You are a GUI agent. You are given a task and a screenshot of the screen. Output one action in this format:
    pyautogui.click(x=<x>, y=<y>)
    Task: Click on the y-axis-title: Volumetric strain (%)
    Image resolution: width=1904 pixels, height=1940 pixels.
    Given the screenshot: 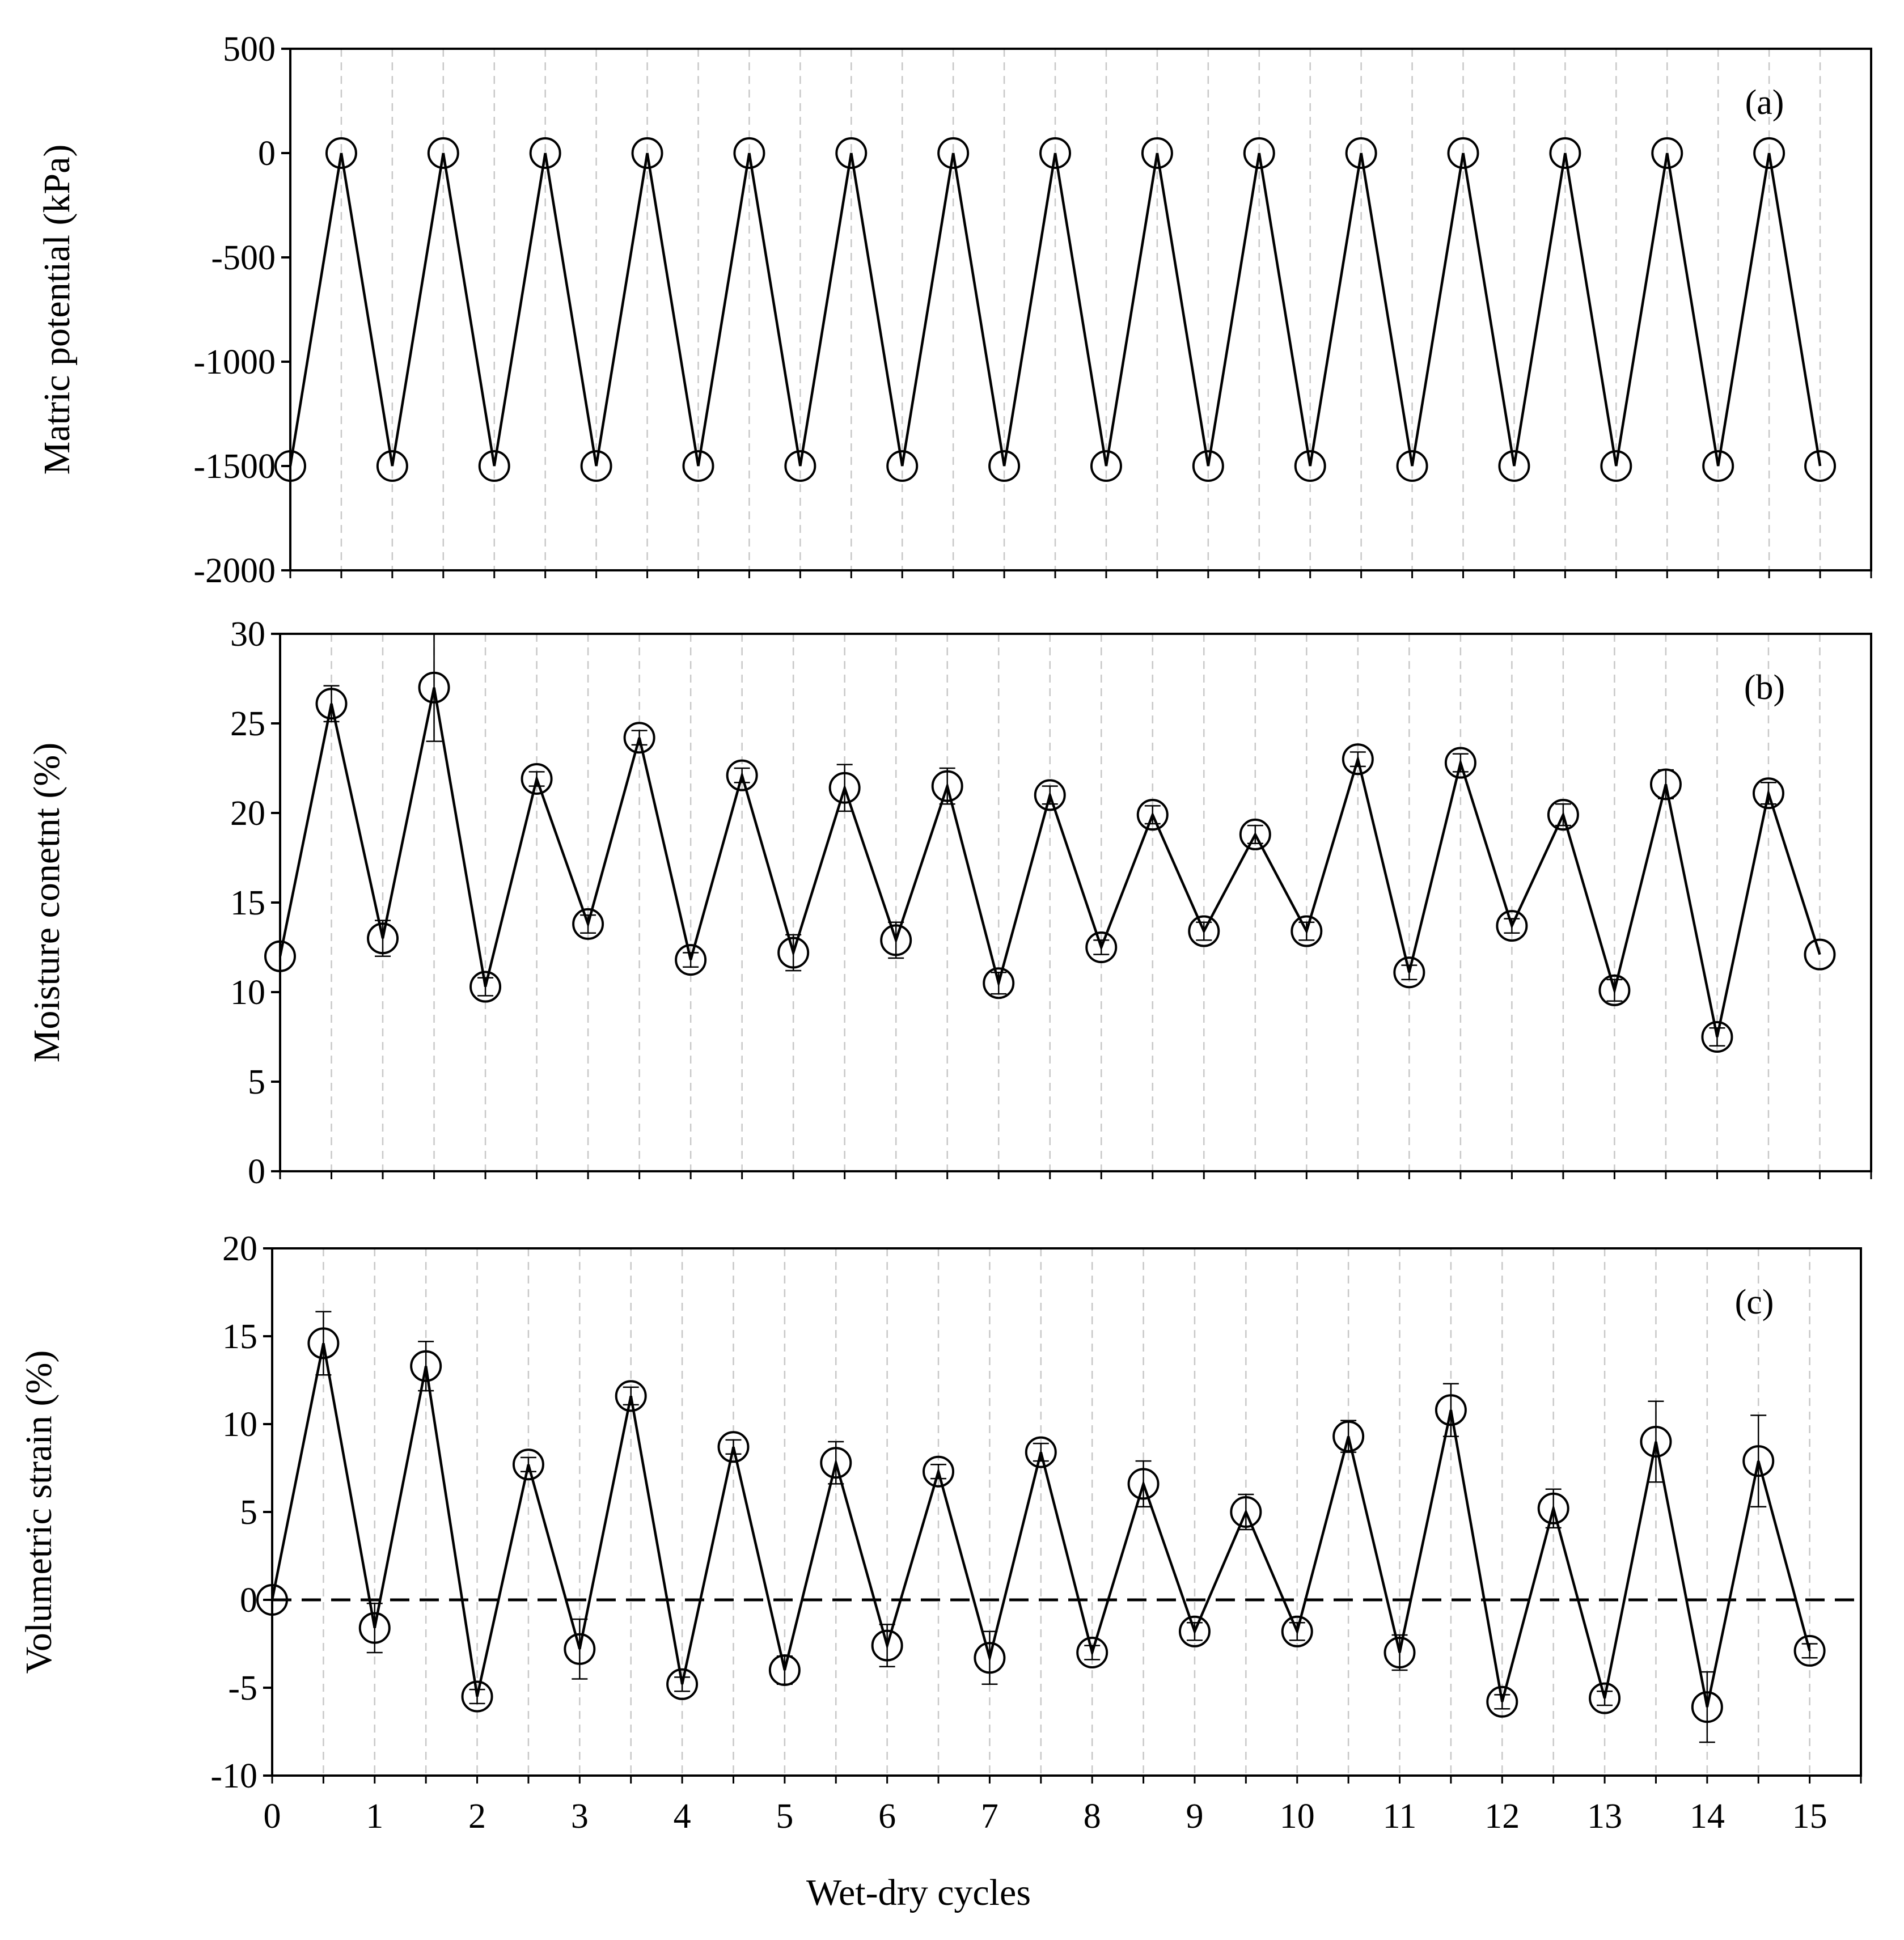 What is the action you would take?
    pyautogui.click(x=39, y=1512)
    